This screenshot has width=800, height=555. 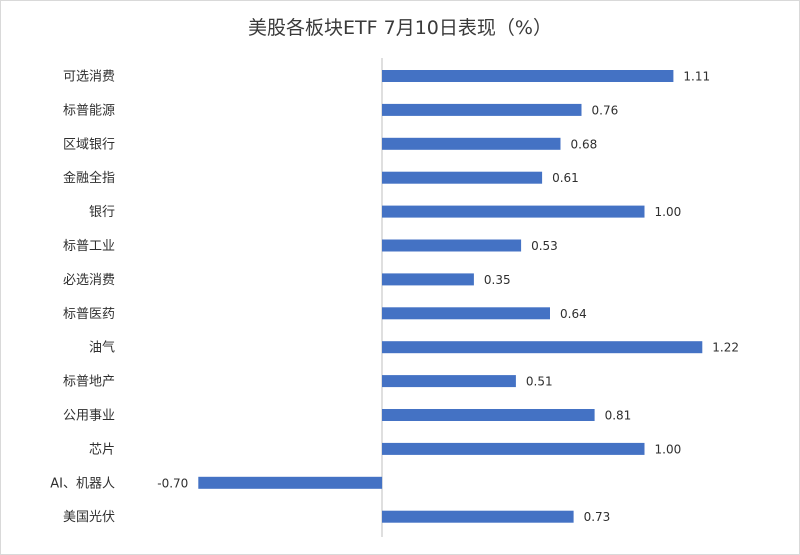 What do you see at coordinates (565, 178) in the screenshot?
I see `data-label: 0.61` at bounding box center [565, 178].